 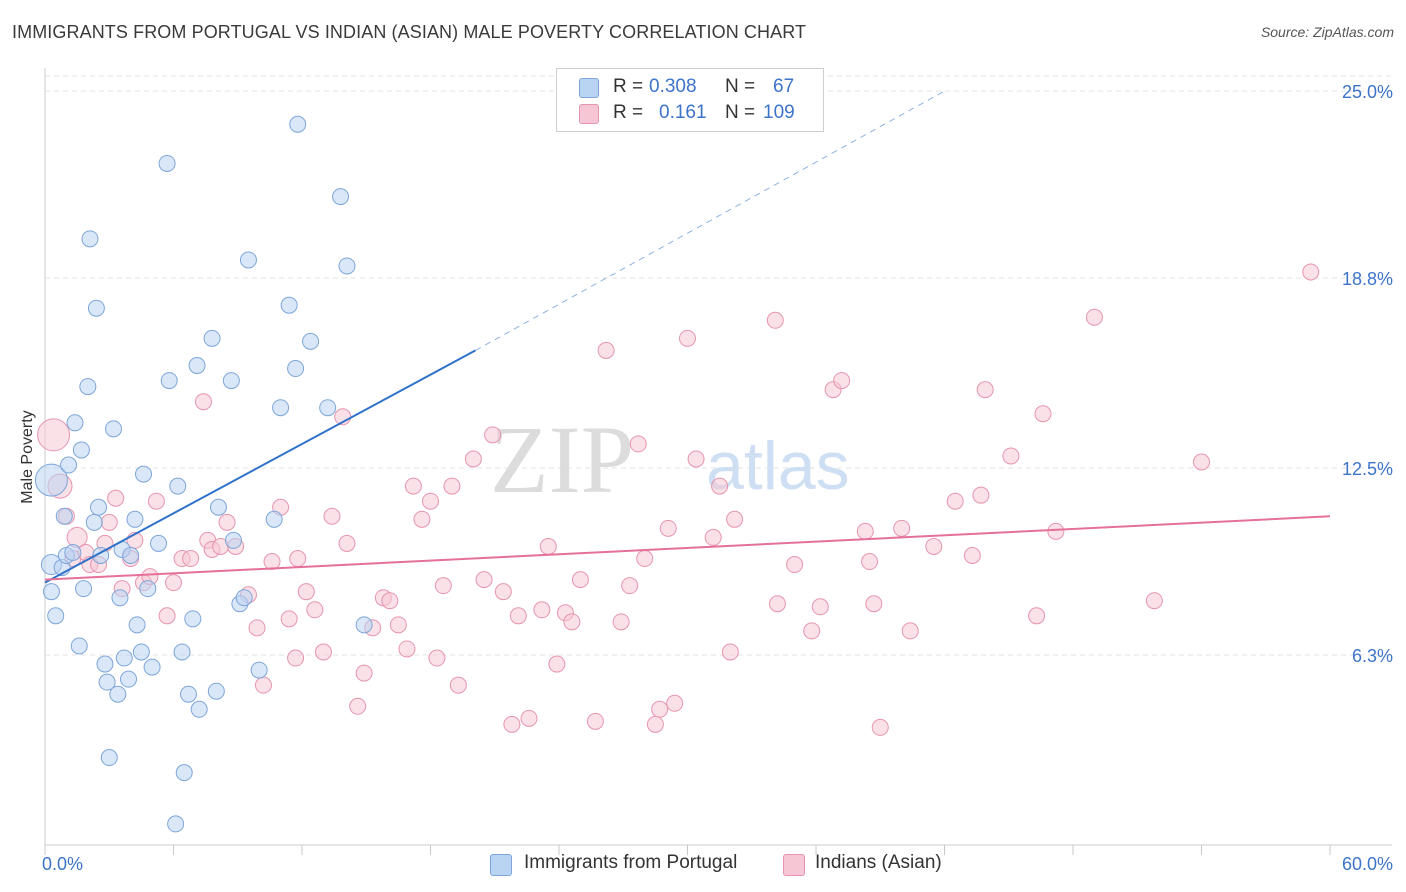 I want to click on portugal-trend-extension, so click(x=710, y=220).